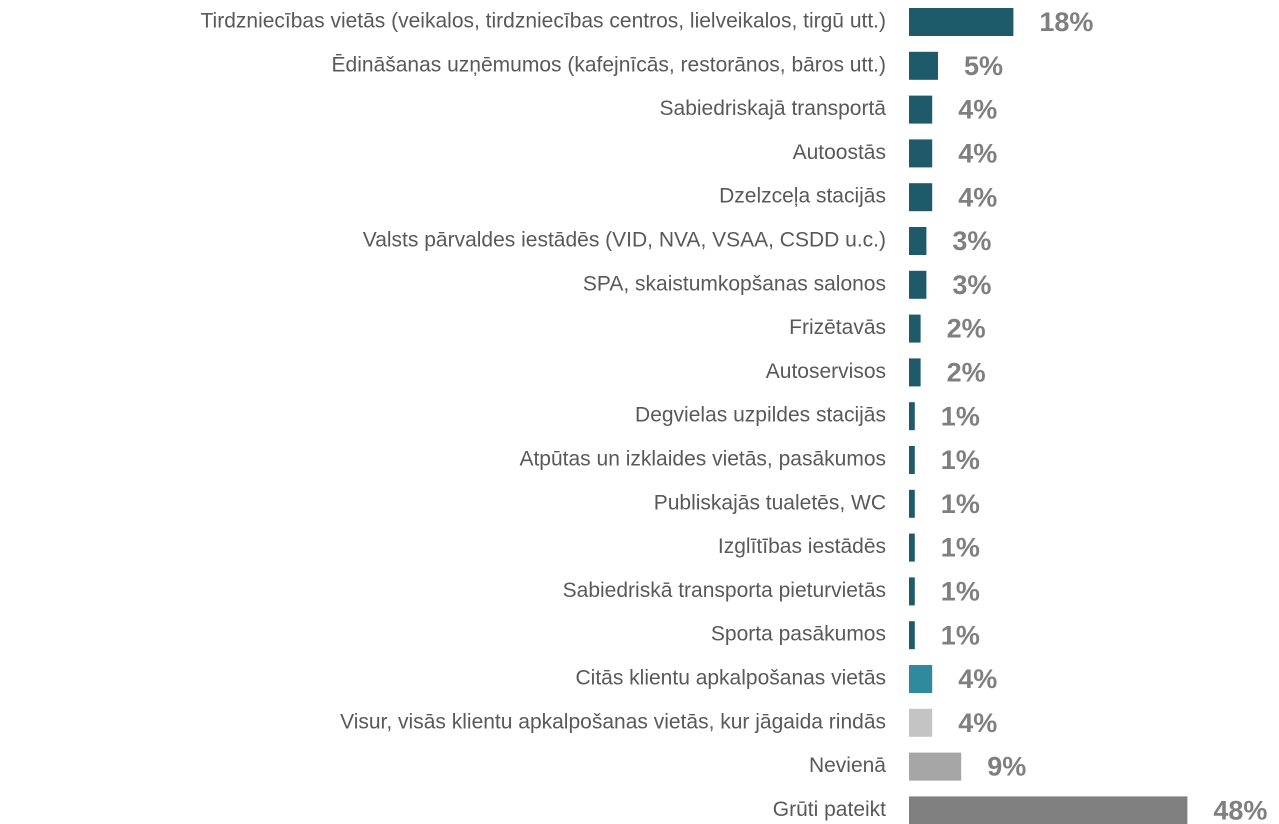  I want to click on category-label: Frizētavās, so click(837, 327).